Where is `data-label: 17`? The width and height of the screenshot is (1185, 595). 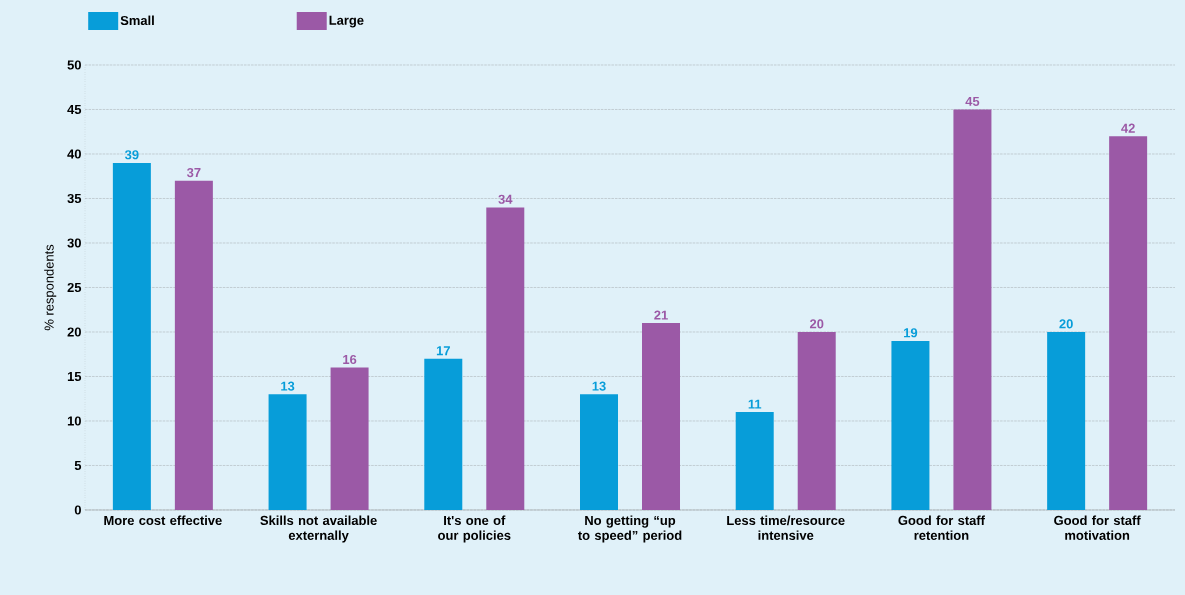
data-label: 17 is located at coordinates (443, 351).